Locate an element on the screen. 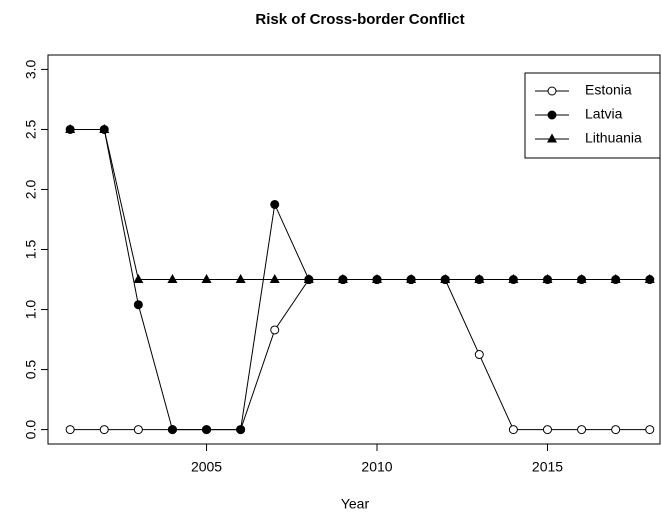  x-tick-label: 2015 is located at coordinates (547, 467).